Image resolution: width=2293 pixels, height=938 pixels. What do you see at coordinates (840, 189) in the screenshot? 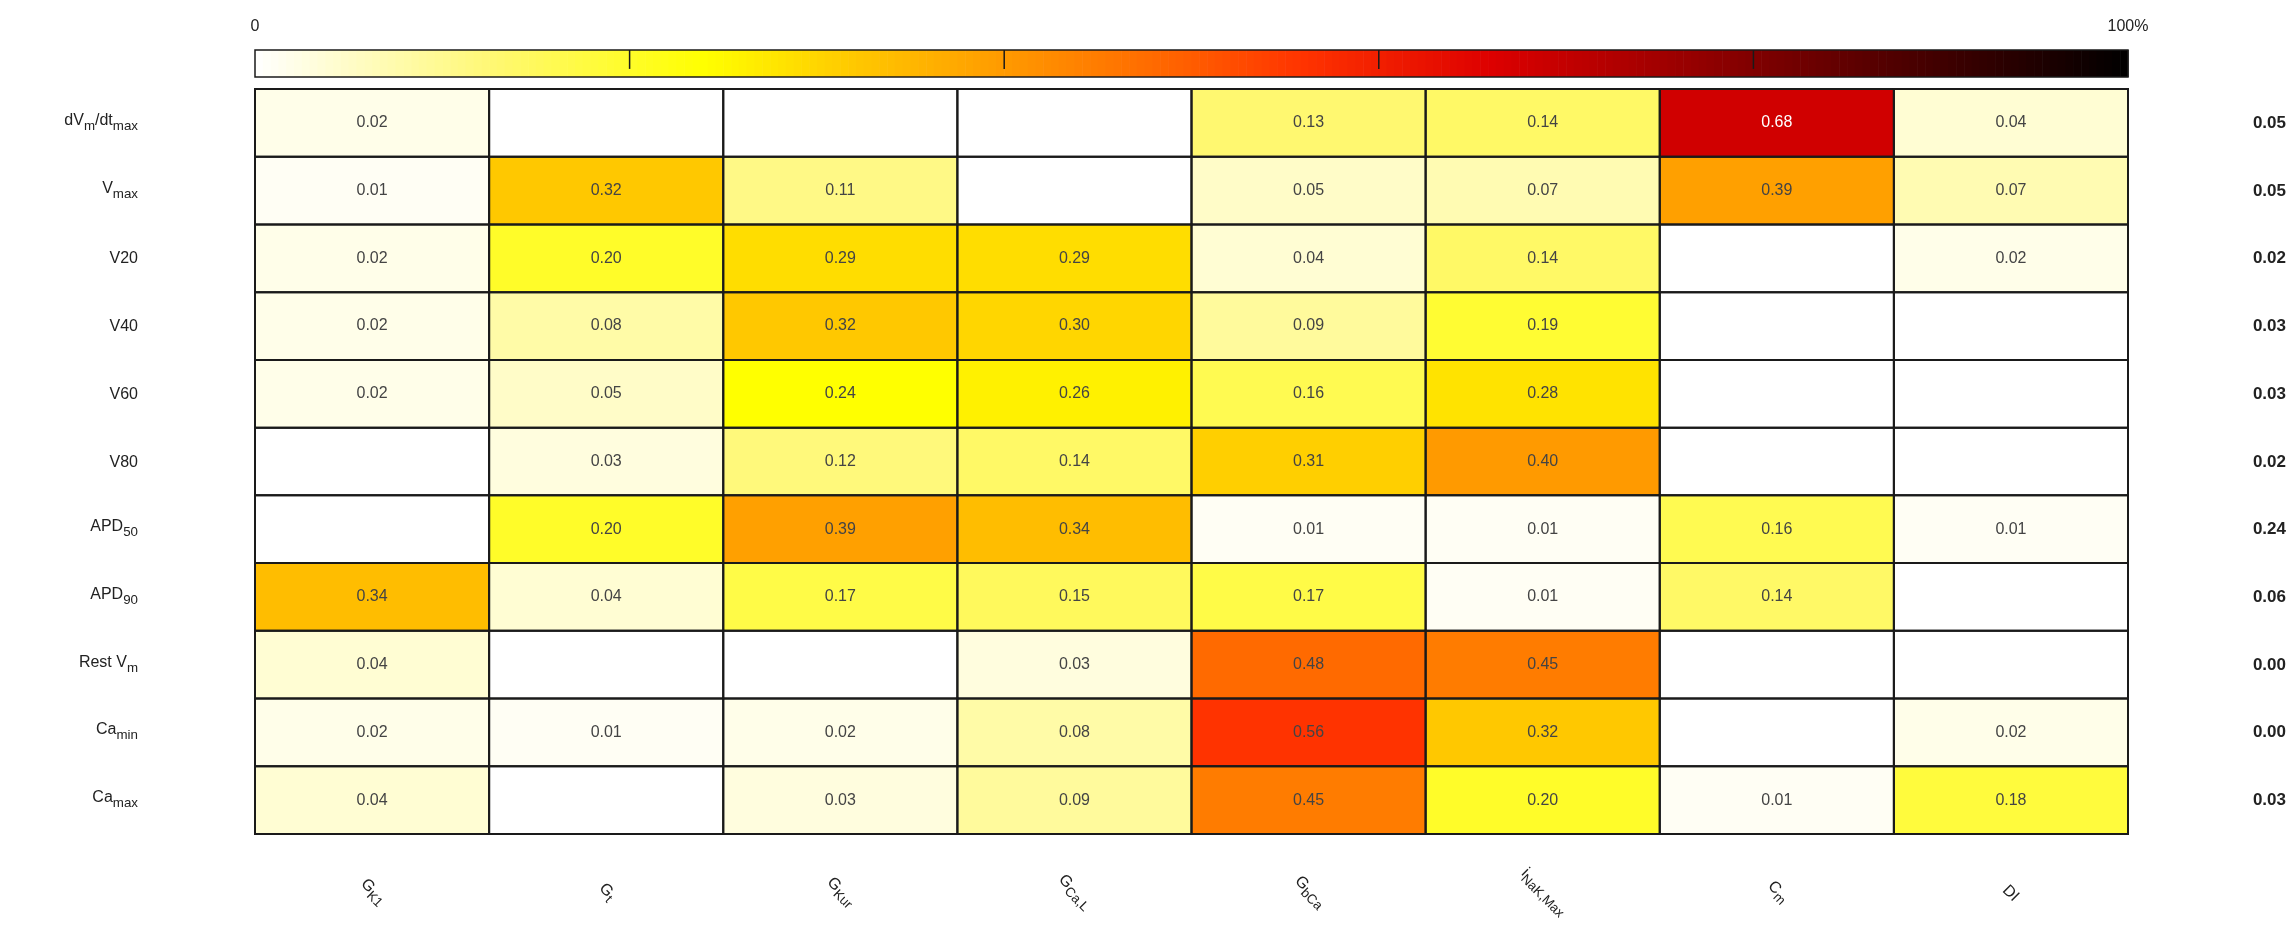
I see `data-label: 0.11` at bounding box center [840, 189].